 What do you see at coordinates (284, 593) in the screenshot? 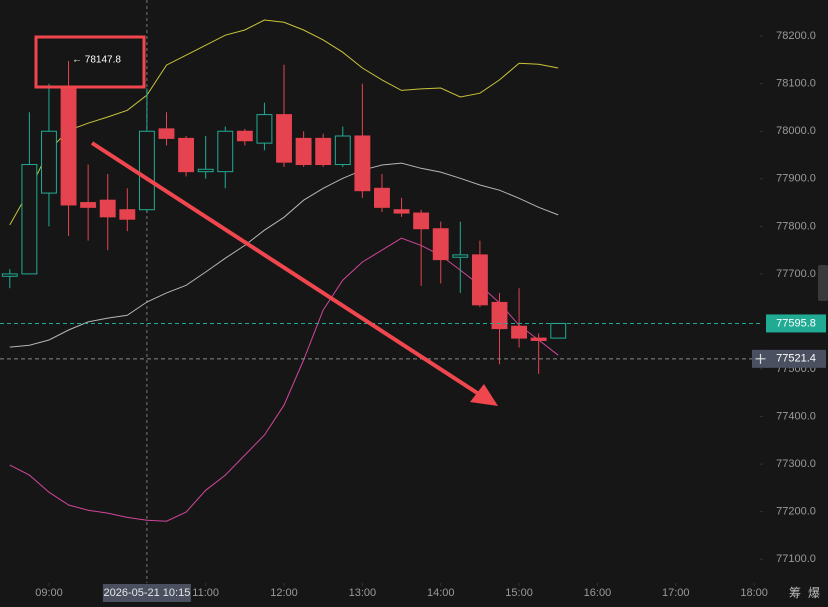
I see `x-tick-label: 12:00` at bounding box center [284, 593].